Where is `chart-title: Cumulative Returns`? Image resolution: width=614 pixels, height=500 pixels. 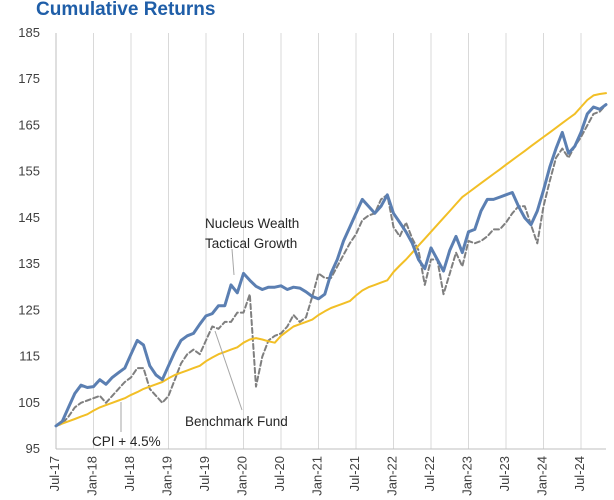 chart-title: Cumulative Returns is located at coordinates (126, 10).